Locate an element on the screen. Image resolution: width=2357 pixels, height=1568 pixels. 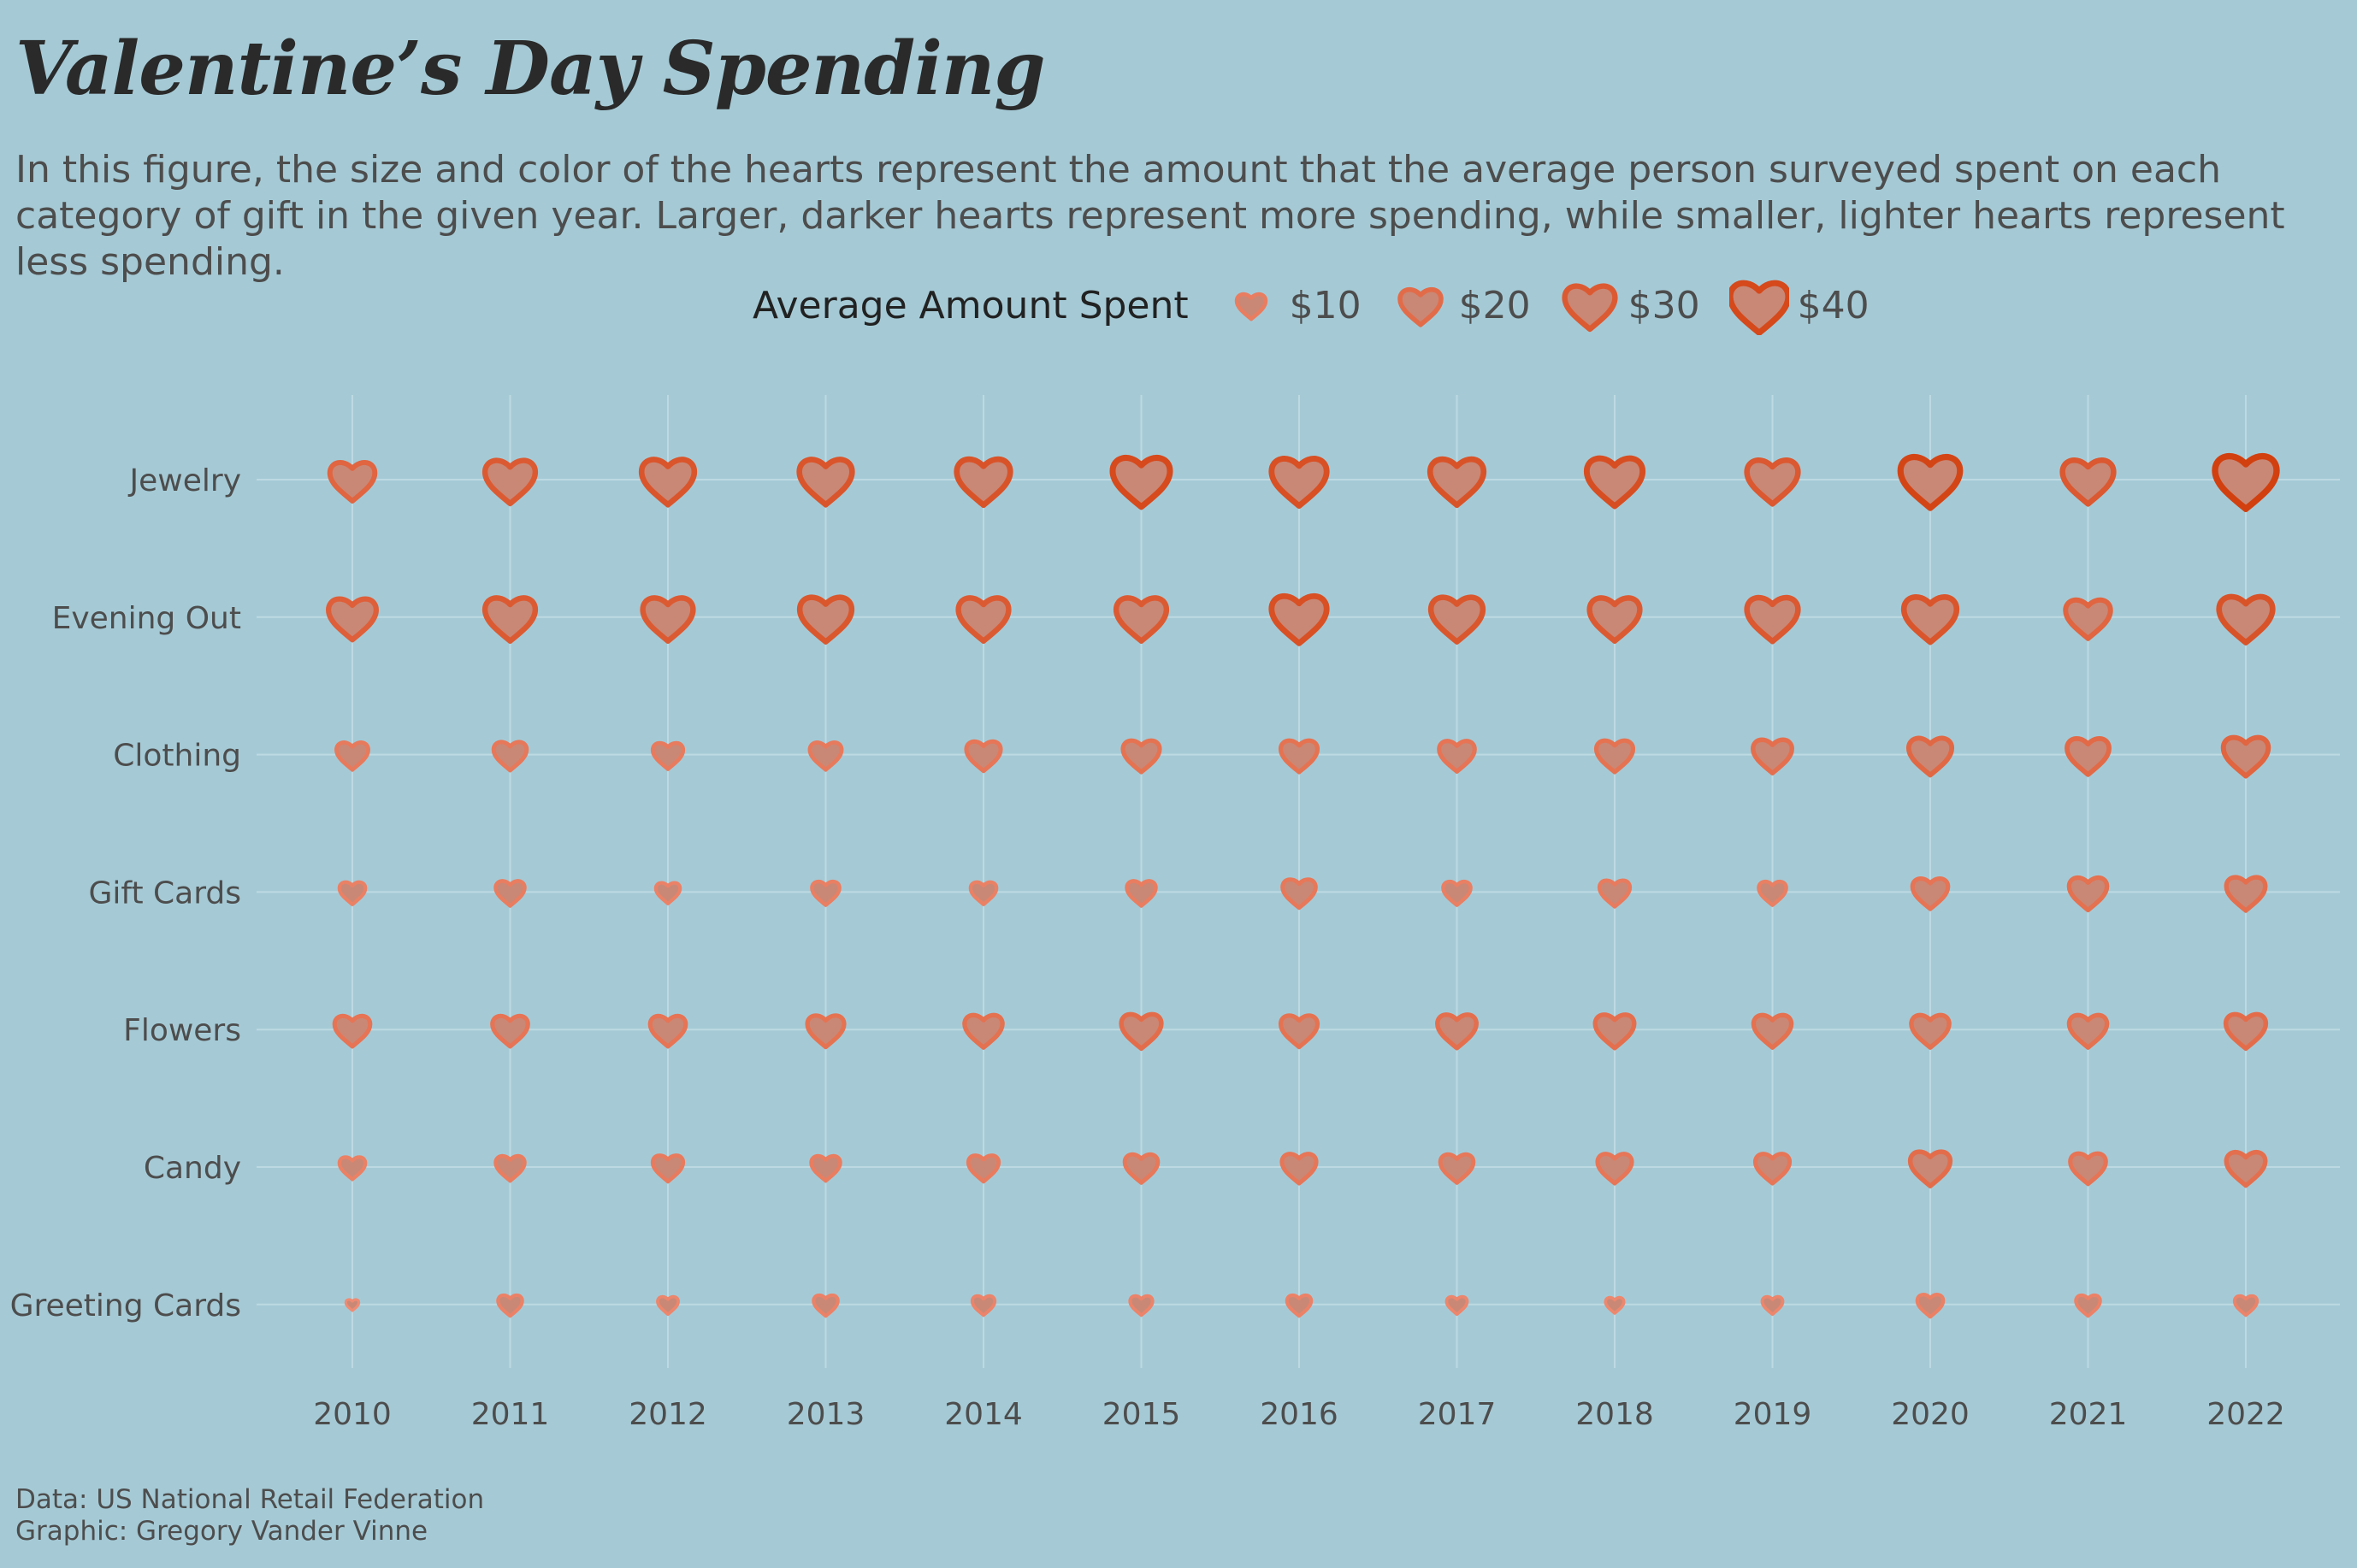
legend-title: Average Amount Spent is located at coordinates (971, 305).